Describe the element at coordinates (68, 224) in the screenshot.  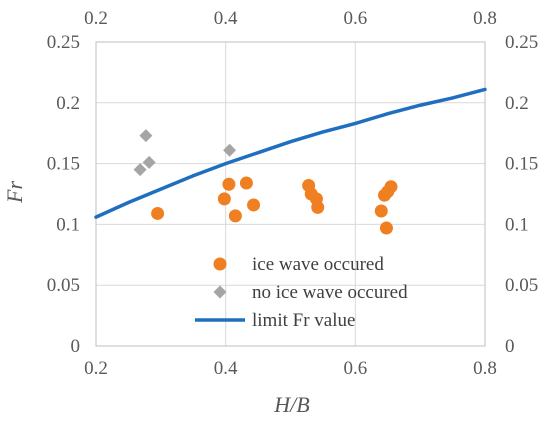
I see `y-tick-label: 0.1` at that location.